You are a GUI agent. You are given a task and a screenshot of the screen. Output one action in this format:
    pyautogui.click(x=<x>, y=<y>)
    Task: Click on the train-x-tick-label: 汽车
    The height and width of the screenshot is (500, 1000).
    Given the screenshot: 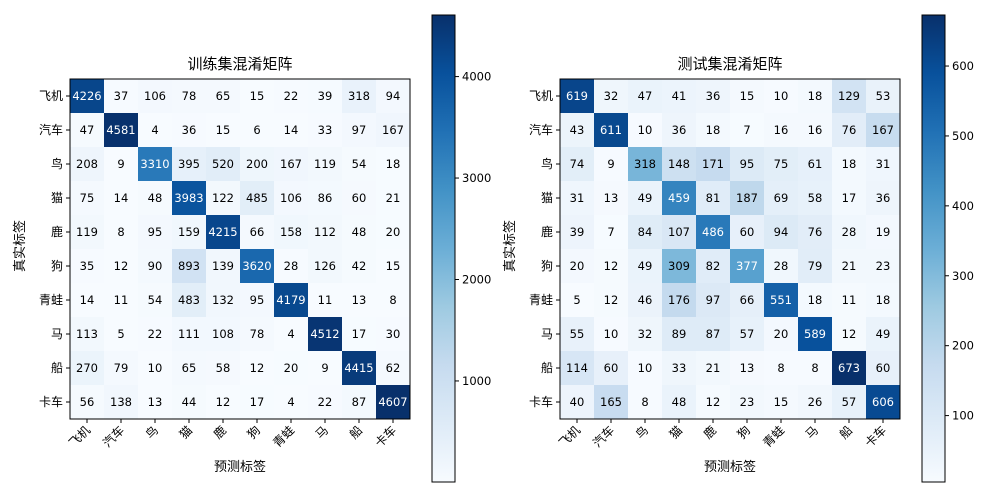 What is the action you would take?
    pyautogui.click(x=114, y=437)
    